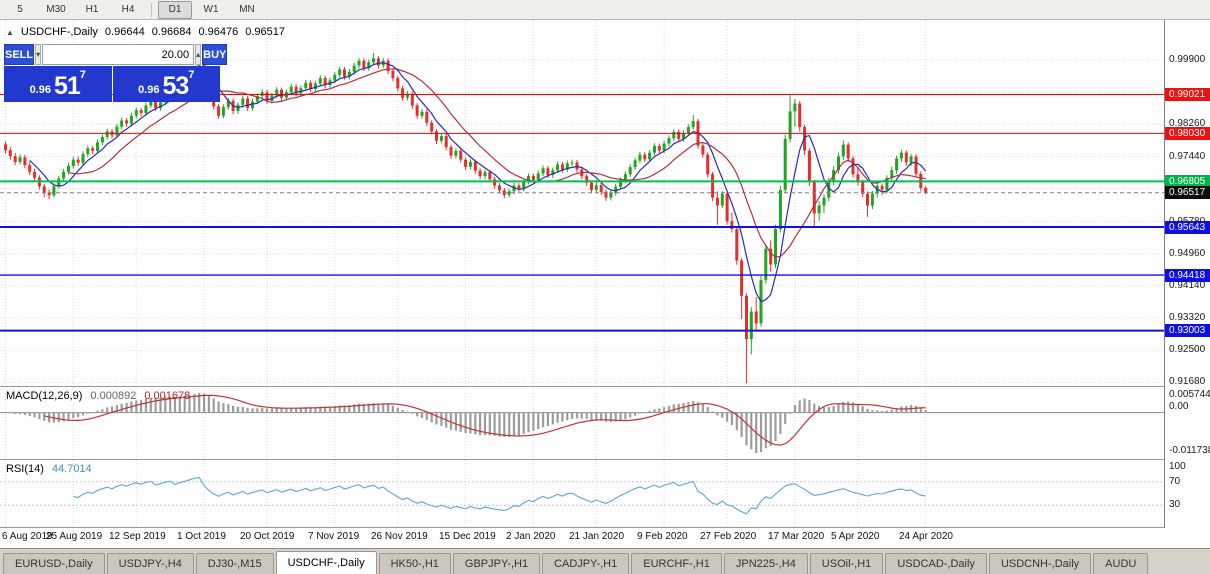  What do you see at coordinates (1177, 466) in the screenshot?
I see `rsi-axis-100: 100` at bounding box center [1177, 466].